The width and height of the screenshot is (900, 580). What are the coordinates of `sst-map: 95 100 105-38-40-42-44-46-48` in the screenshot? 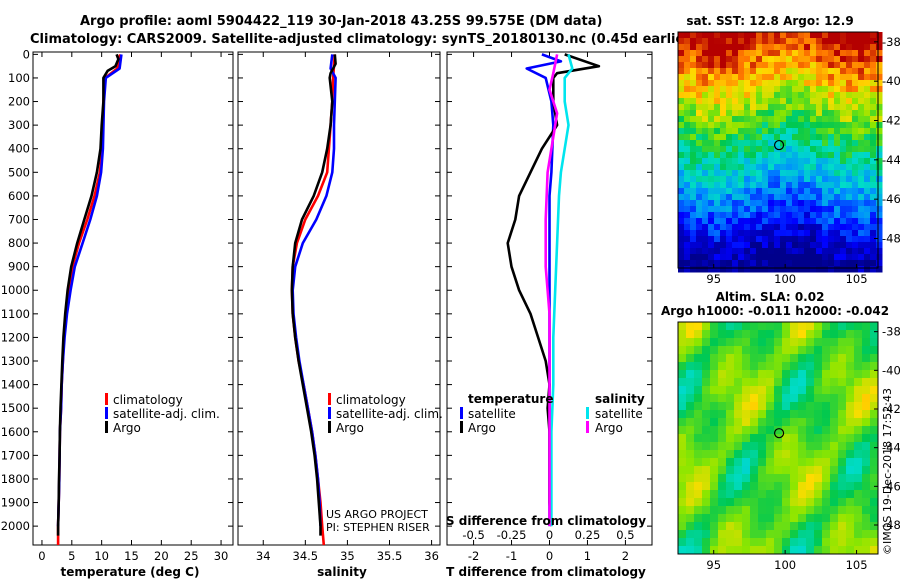 It's located at (788, 158).